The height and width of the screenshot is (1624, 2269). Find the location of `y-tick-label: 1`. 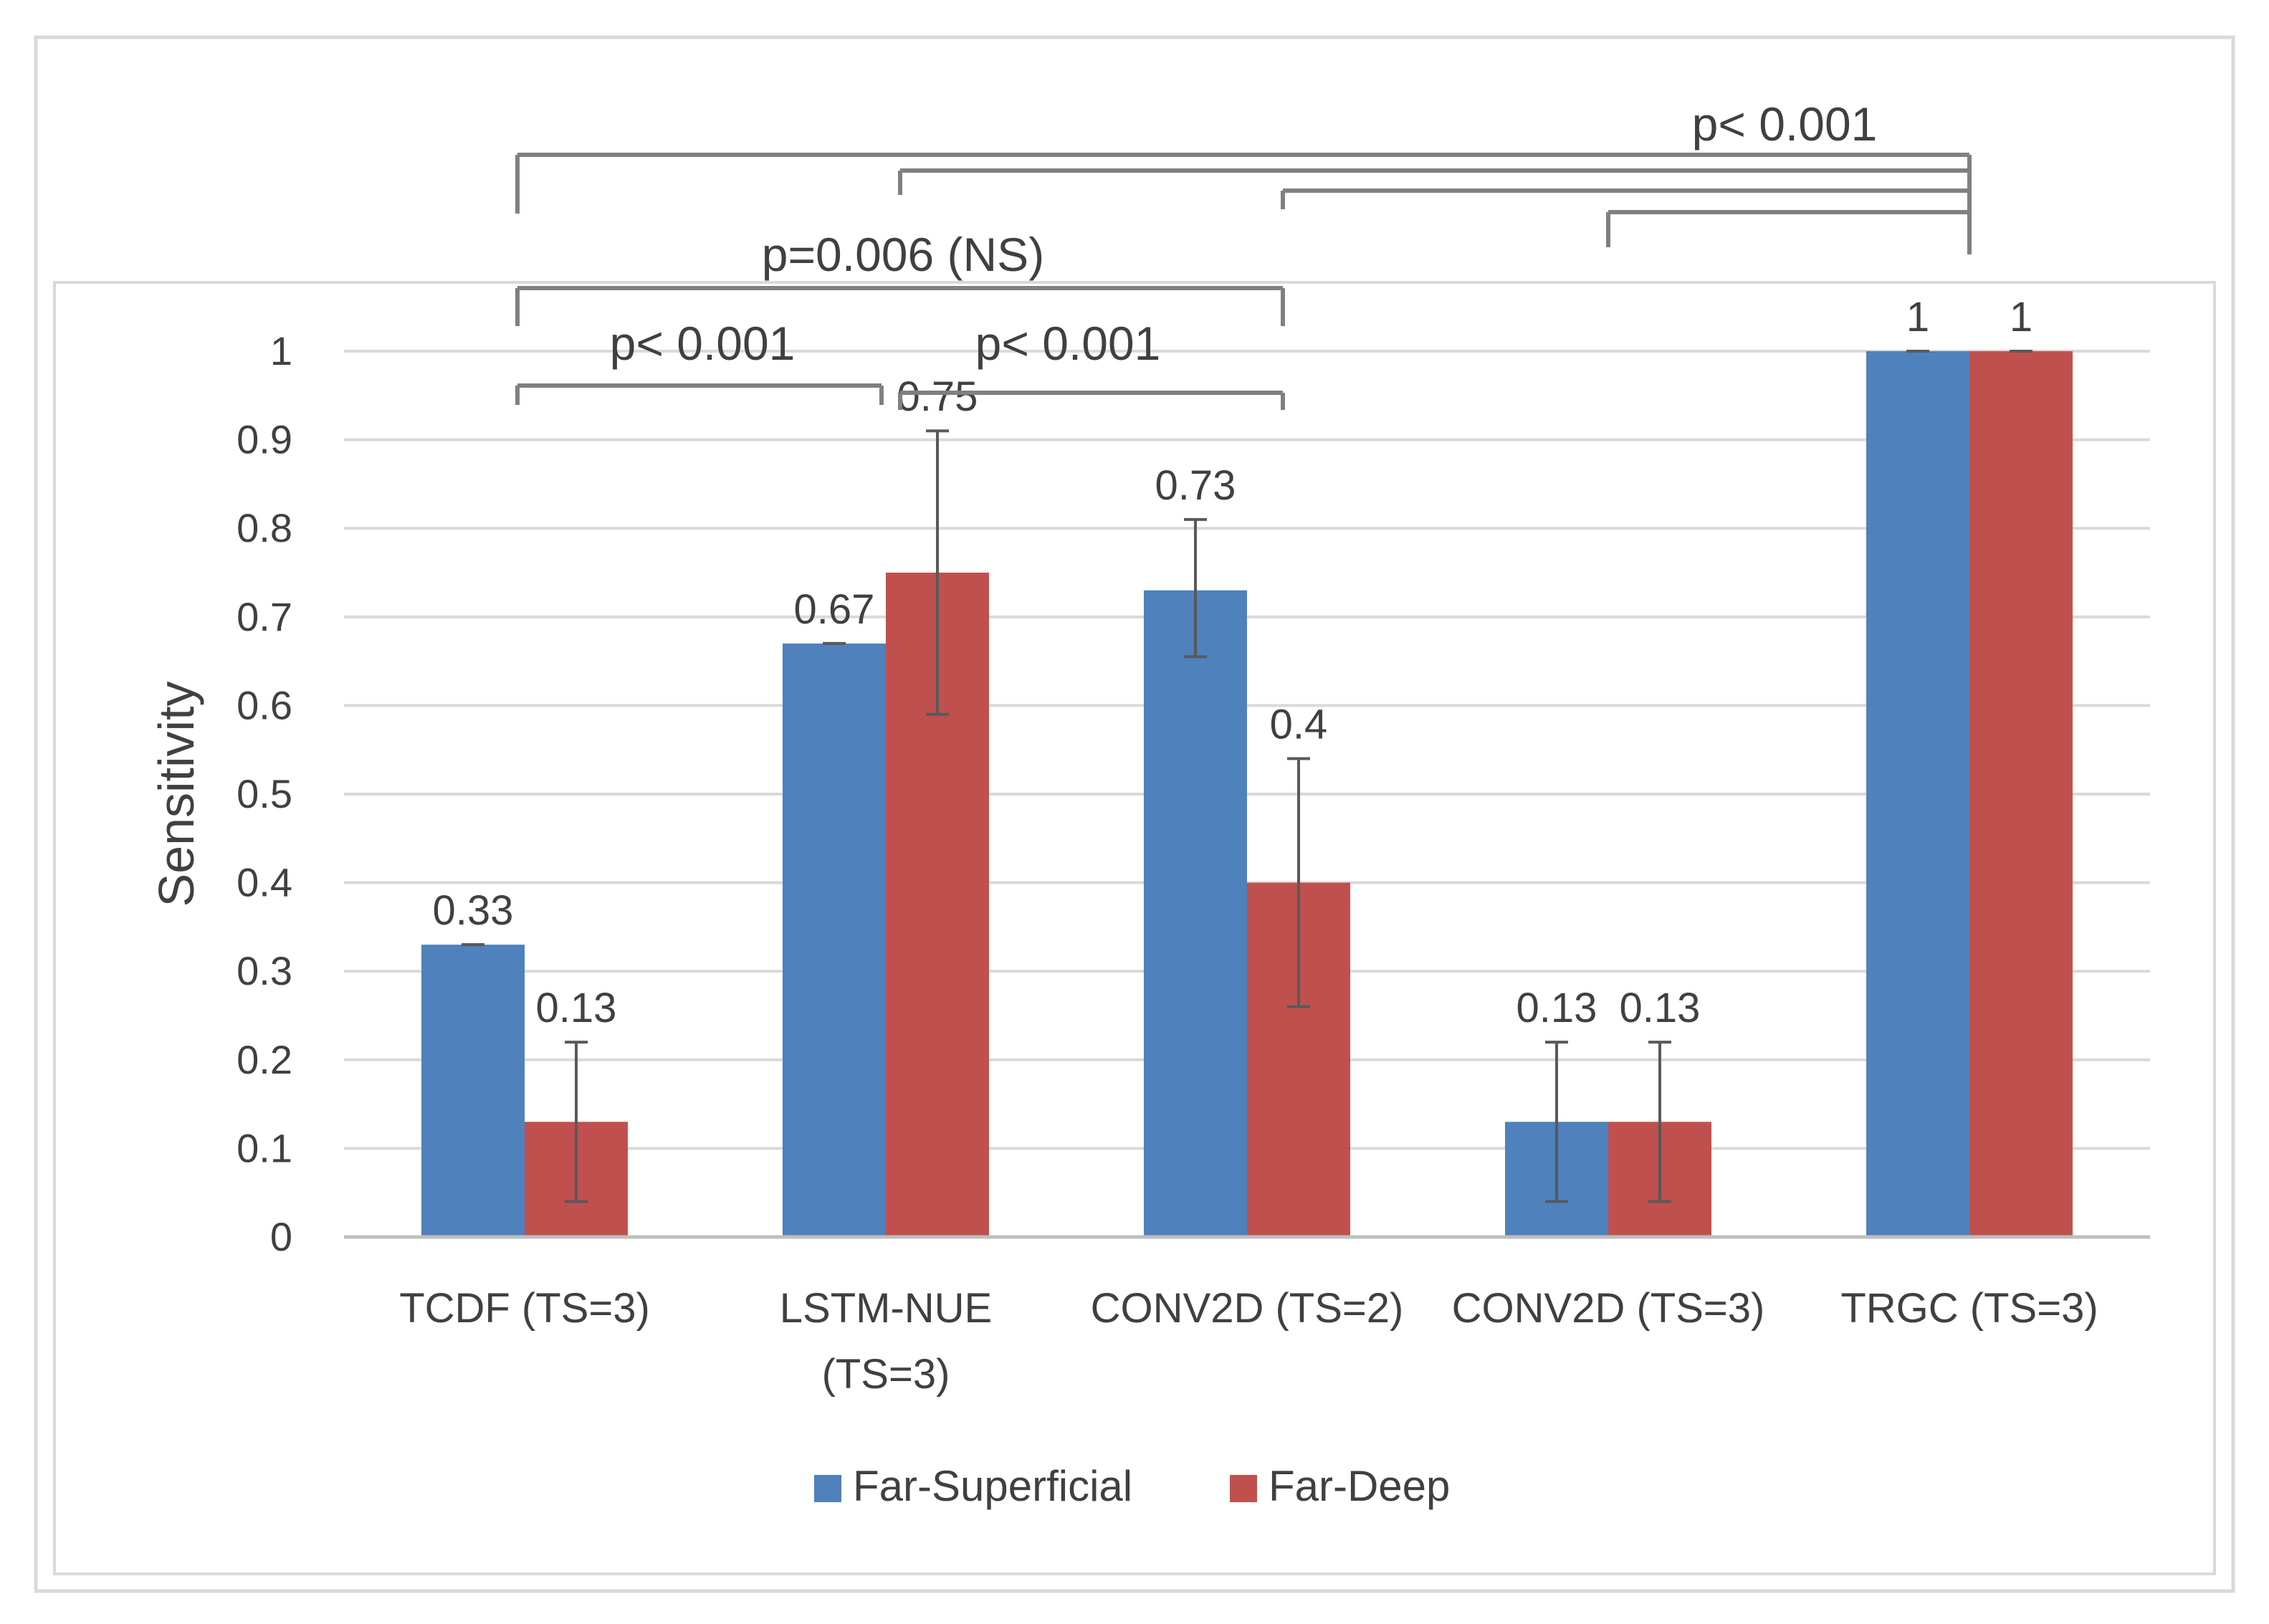

y-tick-label: 1 is located at coordinates (281, 350).